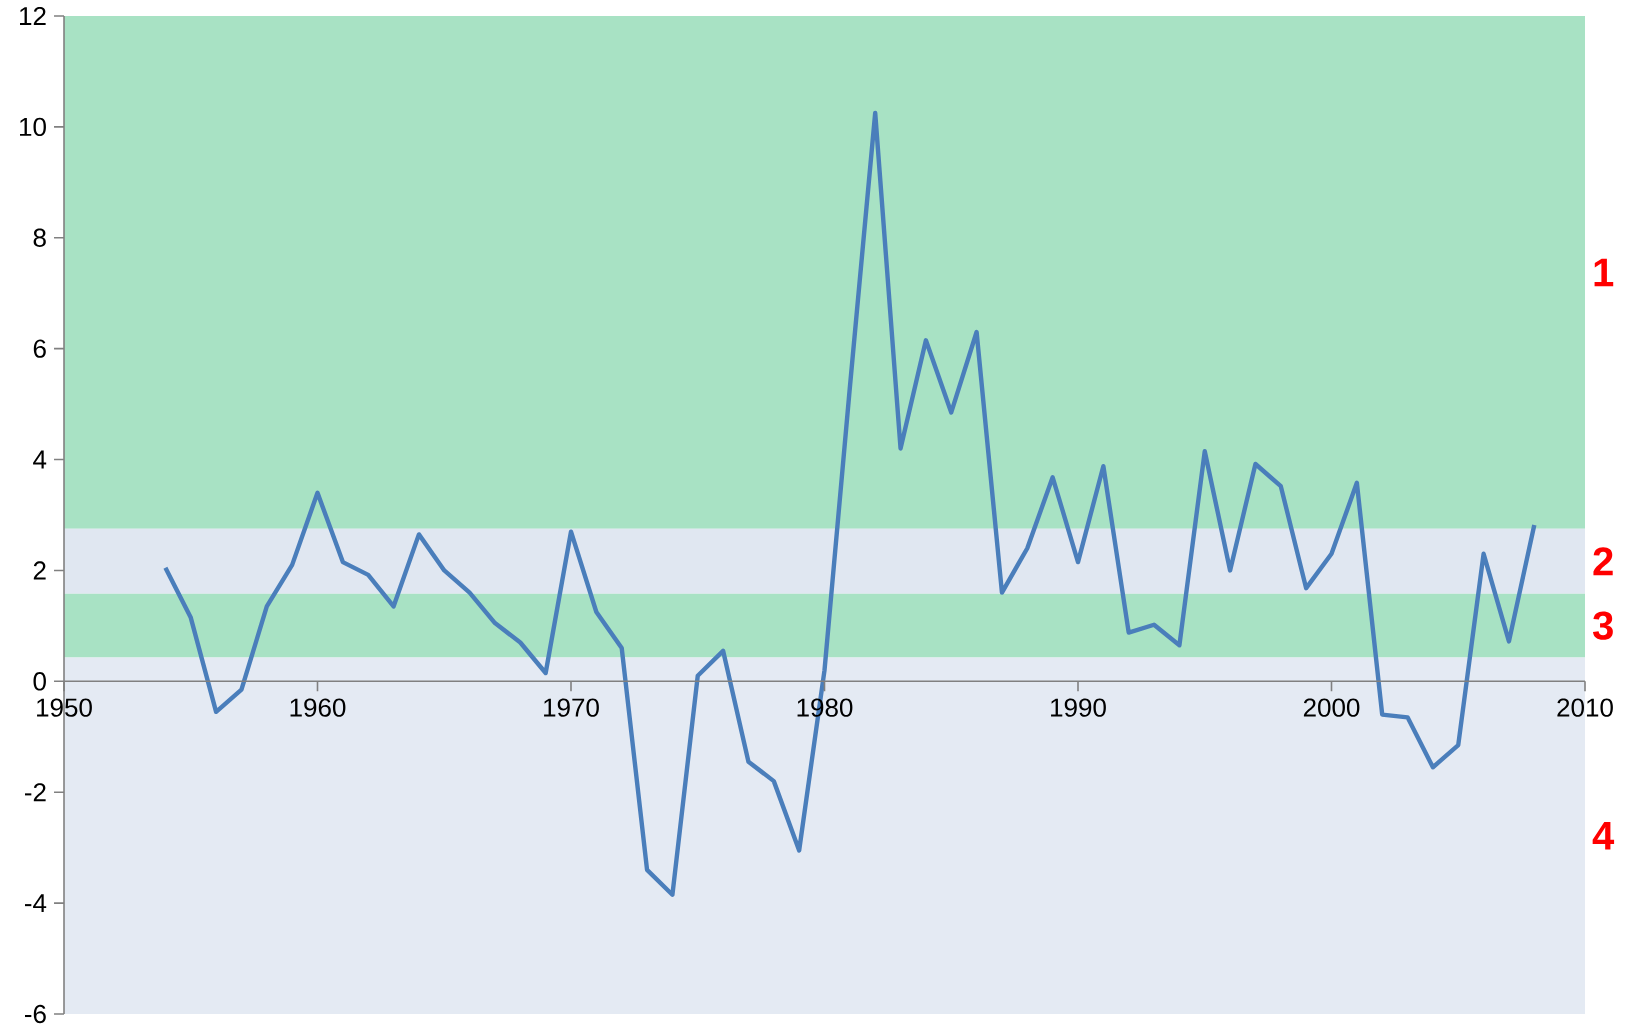 The height and width of the screenshot is (1030, 1627). What do you see at coordinates (39, 348) in the screenshot?
I see `y-tick-label: 6` at bounding box center [39, 348].